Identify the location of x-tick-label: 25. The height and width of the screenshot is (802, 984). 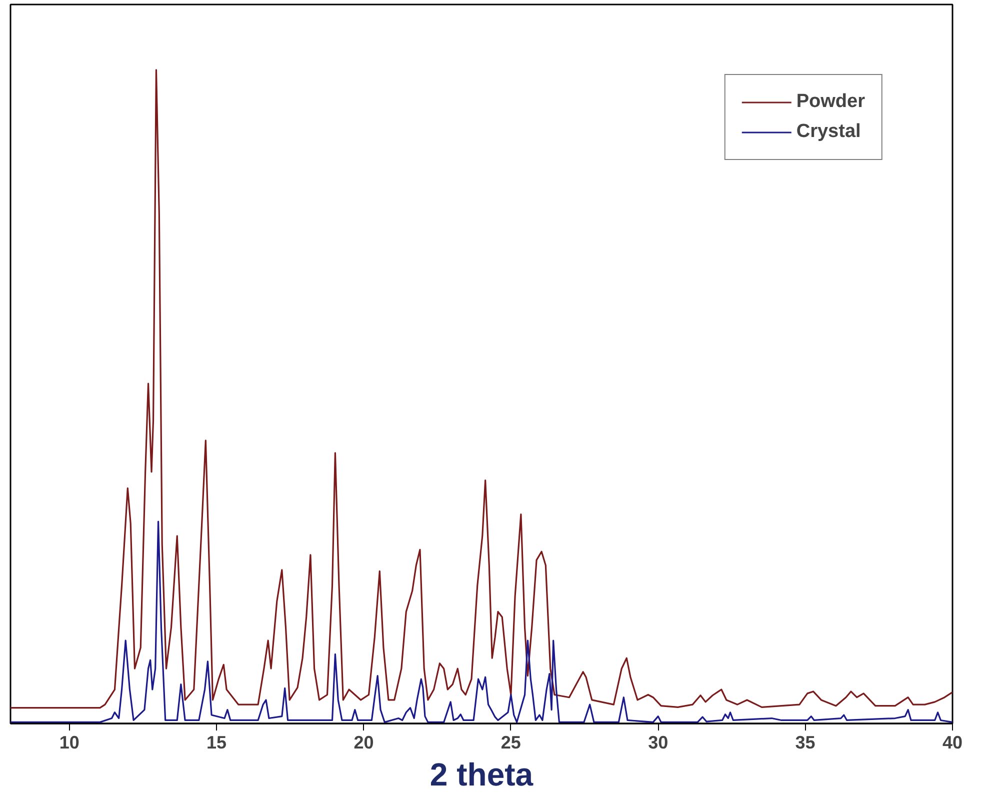
(510, 742).